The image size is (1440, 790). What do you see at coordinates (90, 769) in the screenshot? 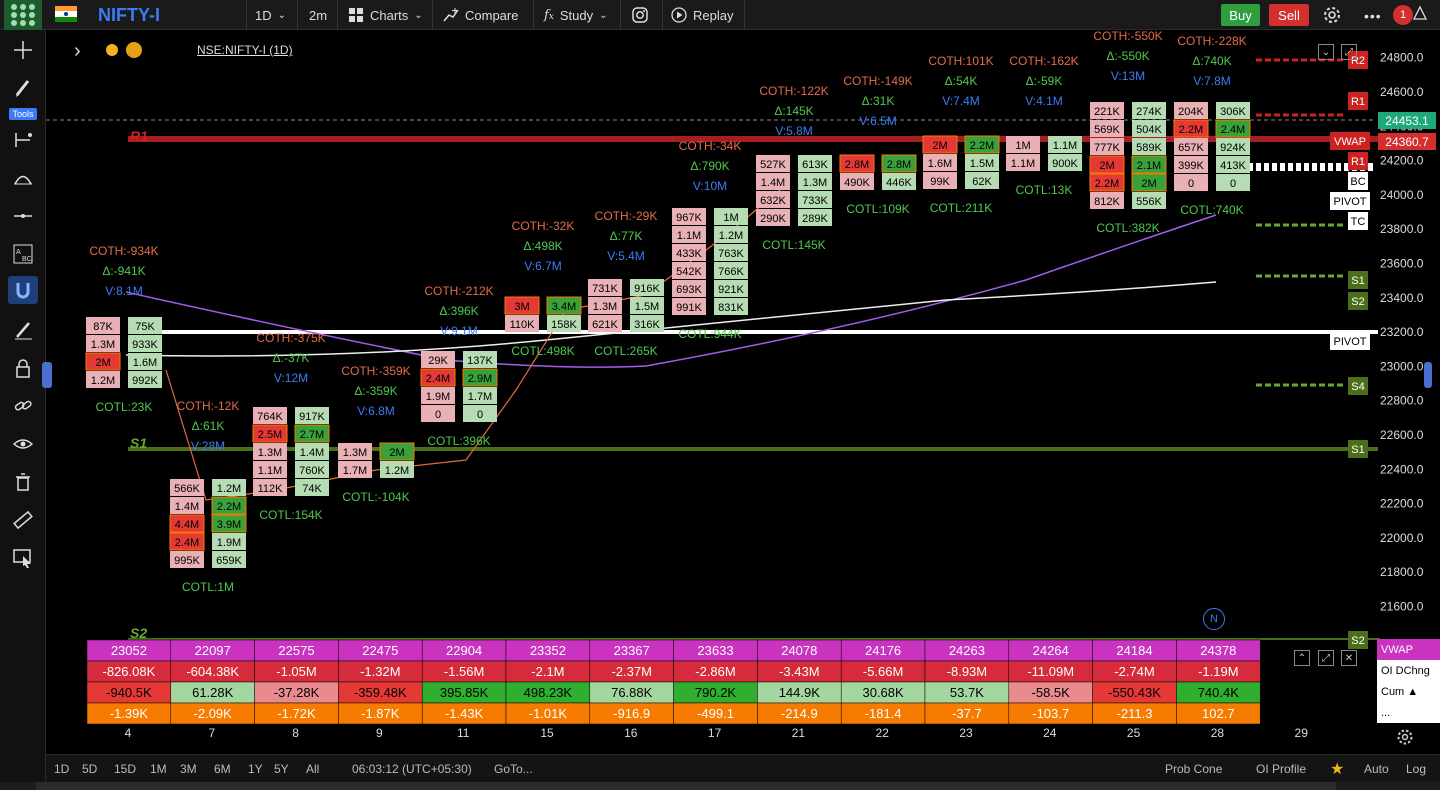
I see `range-5d: 5D` at bounding box center [90, 769].